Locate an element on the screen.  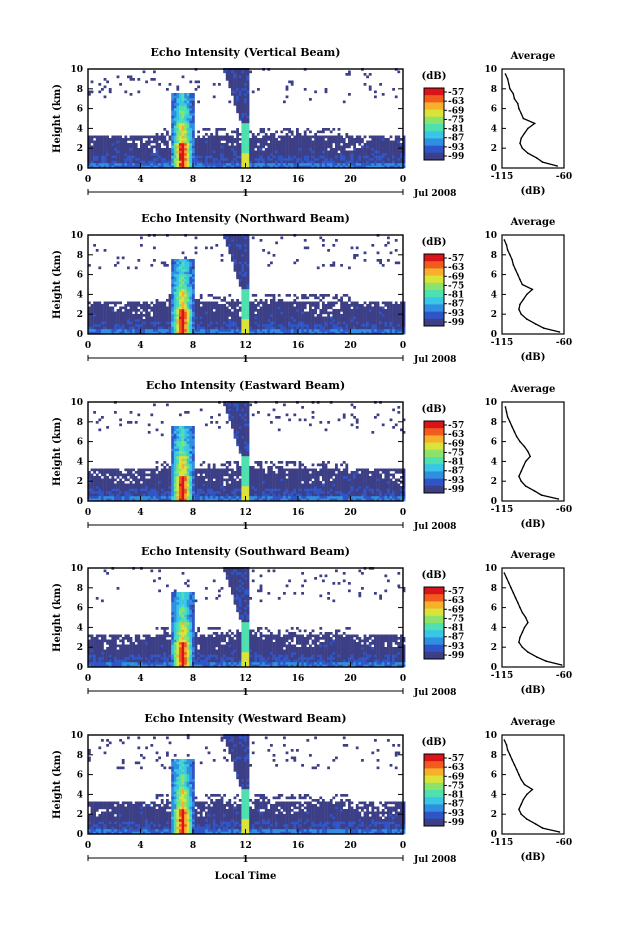
panel-title: Echo Intensity (Westward Beam) is located at coordinates (245, 718).